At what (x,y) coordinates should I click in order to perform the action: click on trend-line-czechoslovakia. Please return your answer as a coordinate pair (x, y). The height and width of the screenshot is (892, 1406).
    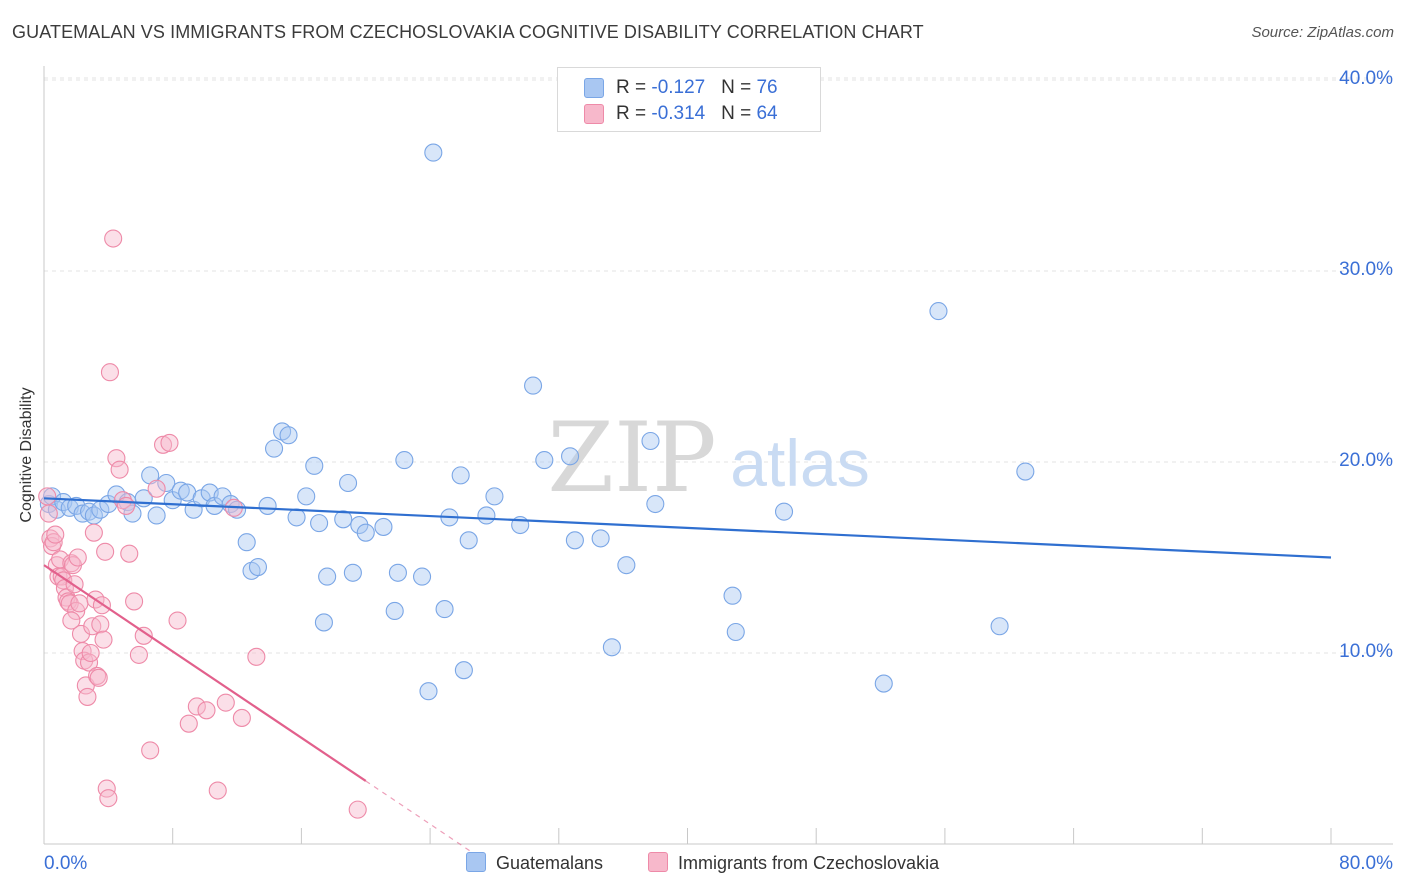
    Looking at the image, I should click on (205, 673).